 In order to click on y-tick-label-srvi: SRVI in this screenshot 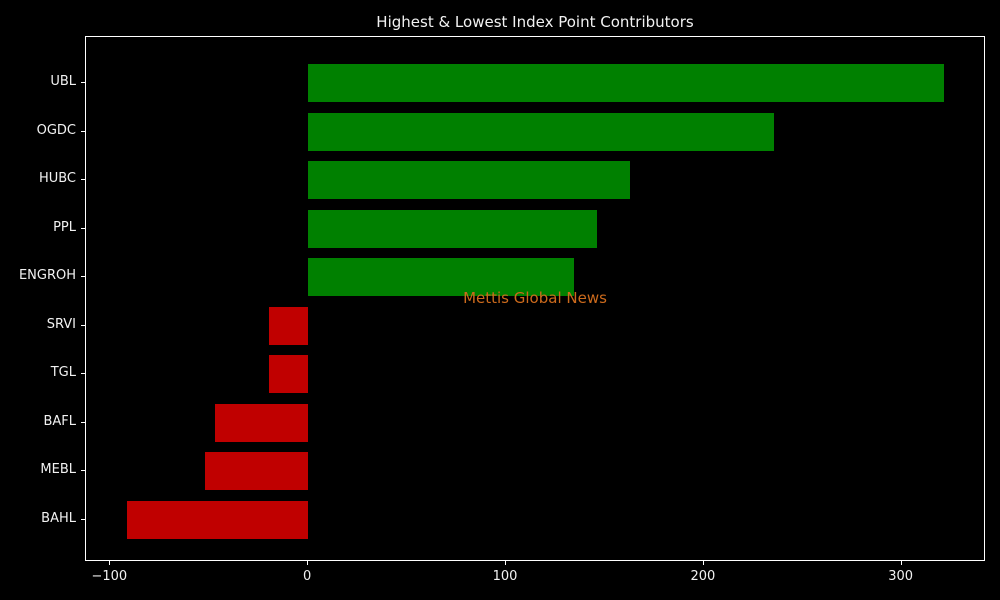, I will do `click(61, 324)`.